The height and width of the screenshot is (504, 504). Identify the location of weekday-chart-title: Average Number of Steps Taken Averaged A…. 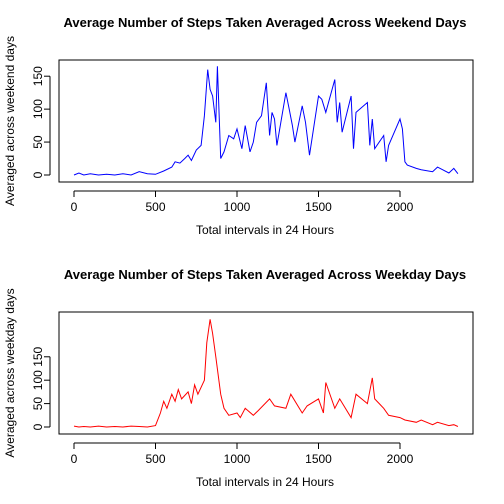
(265, 274).